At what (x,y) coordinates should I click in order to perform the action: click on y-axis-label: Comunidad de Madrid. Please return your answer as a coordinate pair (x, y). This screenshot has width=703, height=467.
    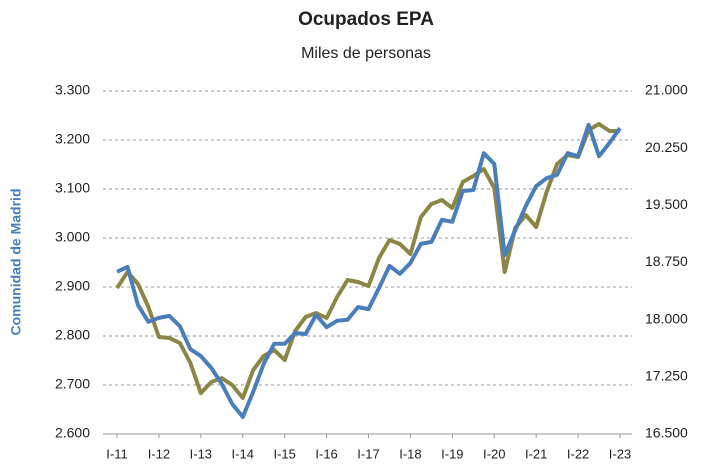
    Looking at the image, I should click on (16, 262).